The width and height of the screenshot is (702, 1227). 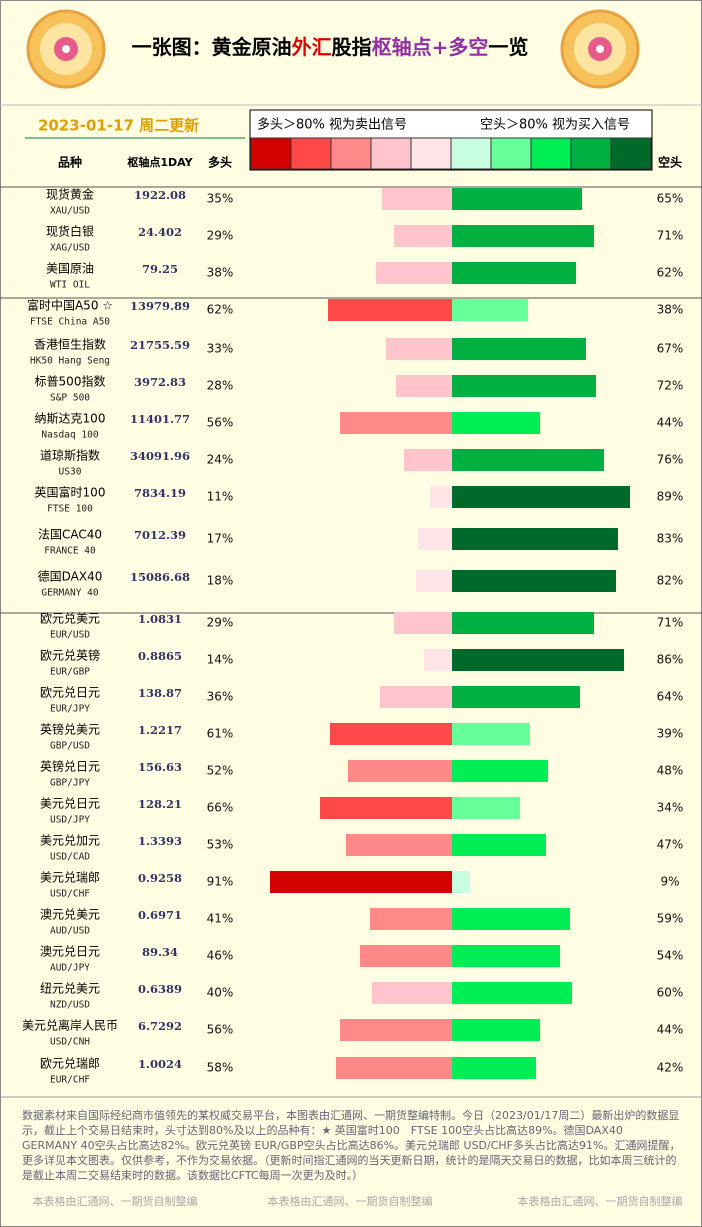 I want to click on pivot: 0.6971, so click(x=160, y=915).